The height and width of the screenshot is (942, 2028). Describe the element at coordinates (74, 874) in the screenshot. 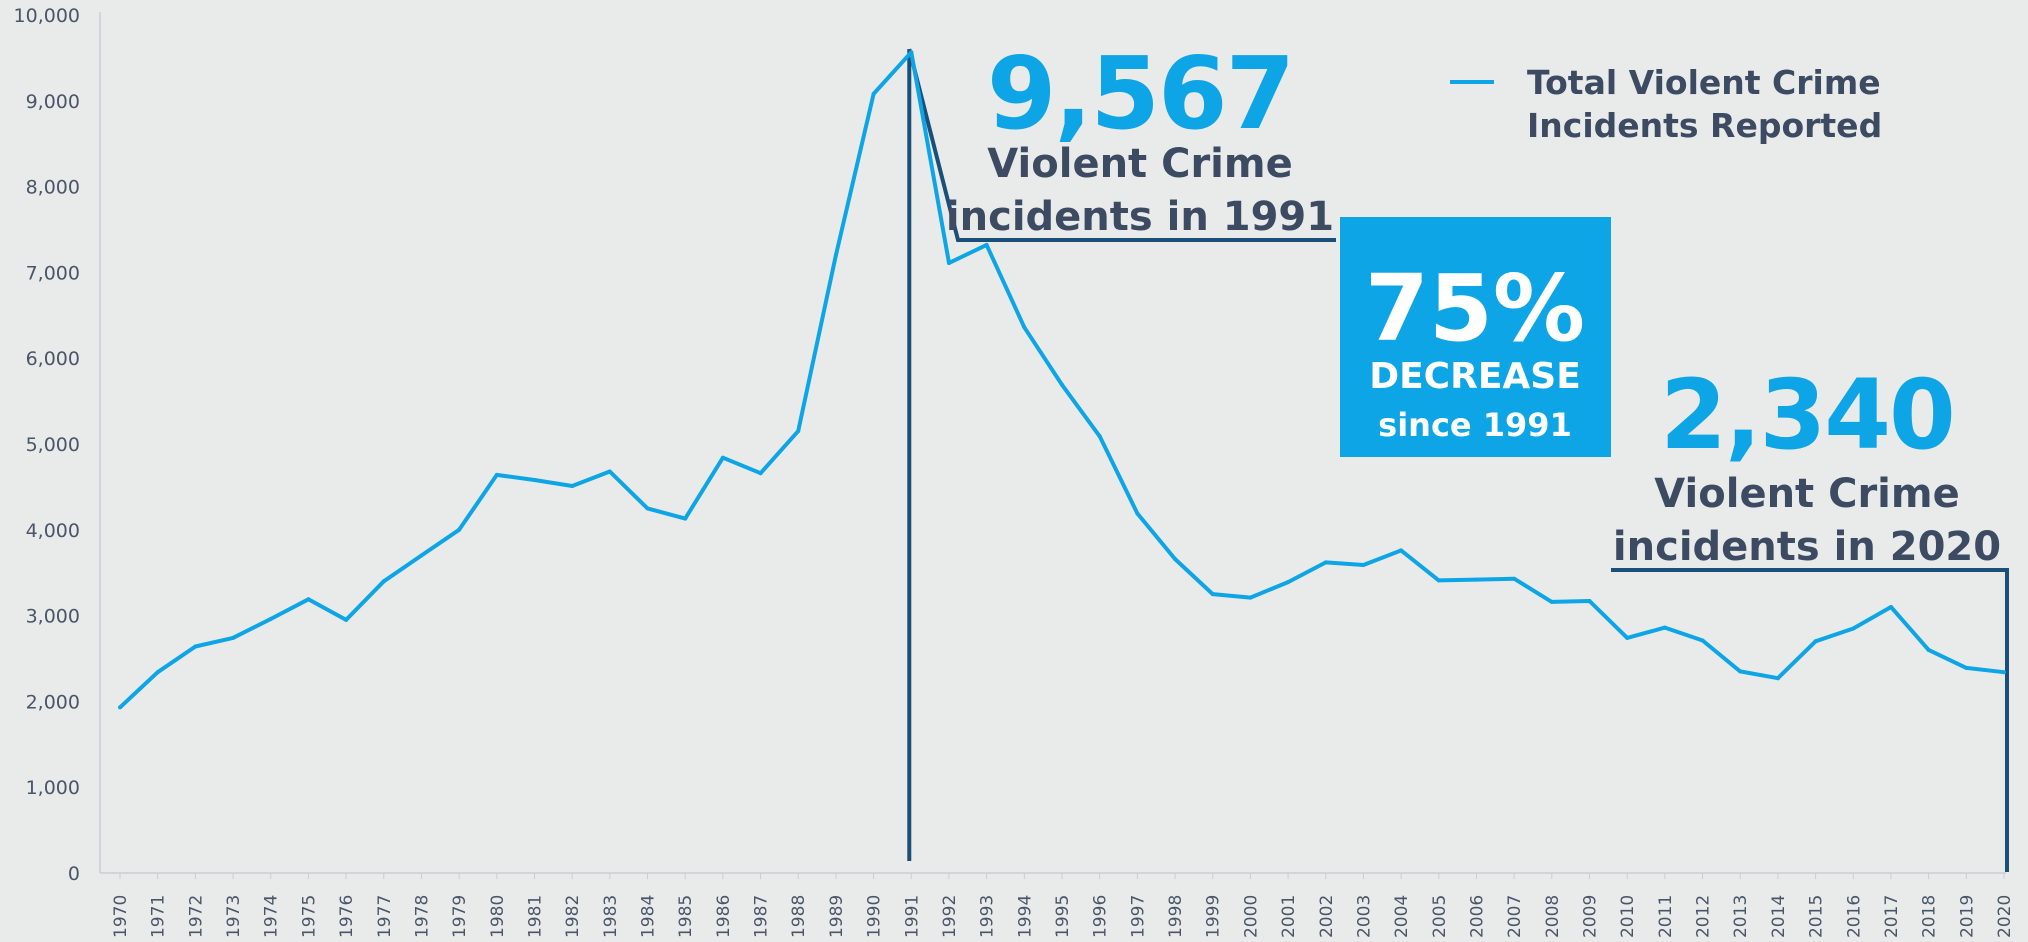

I see `y-tick-label: 0` at that location.